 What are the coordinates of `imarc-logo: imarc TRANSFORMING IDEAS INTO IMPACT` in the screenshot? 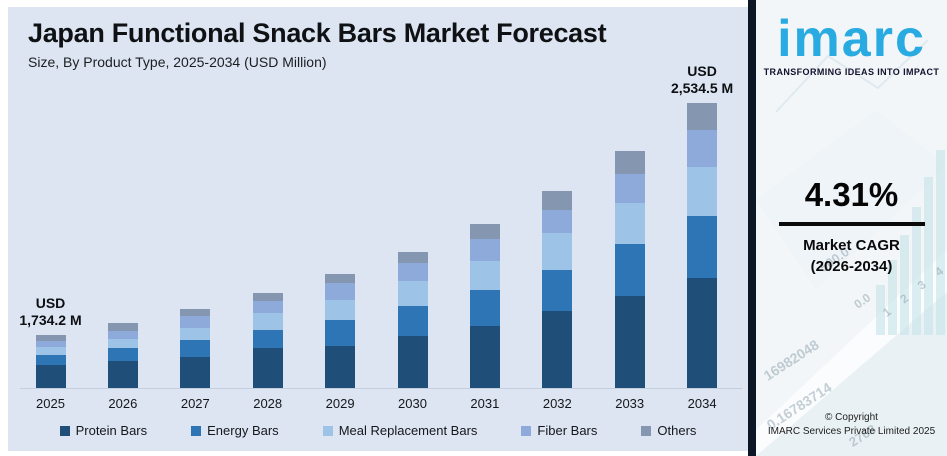 It's located at (851, 43).